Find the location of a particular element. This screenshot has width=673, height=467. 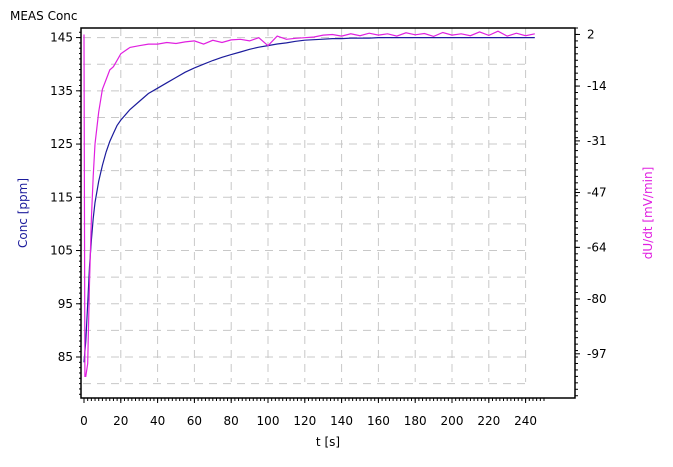

x-tick-label: 60 is located at coordinates (194, 421).